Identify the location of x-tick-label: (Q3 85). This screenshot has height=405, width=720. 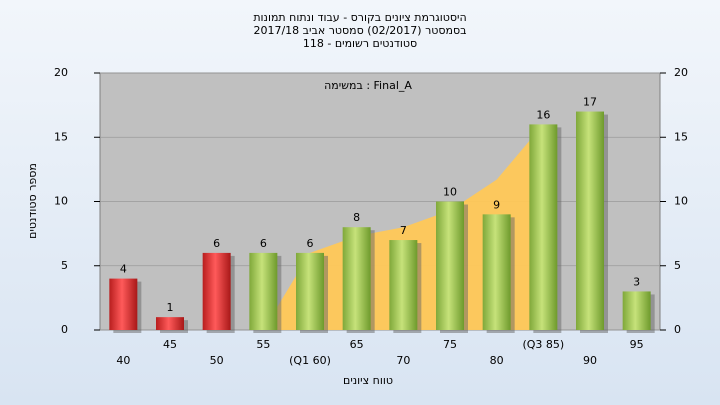
(543, 344).